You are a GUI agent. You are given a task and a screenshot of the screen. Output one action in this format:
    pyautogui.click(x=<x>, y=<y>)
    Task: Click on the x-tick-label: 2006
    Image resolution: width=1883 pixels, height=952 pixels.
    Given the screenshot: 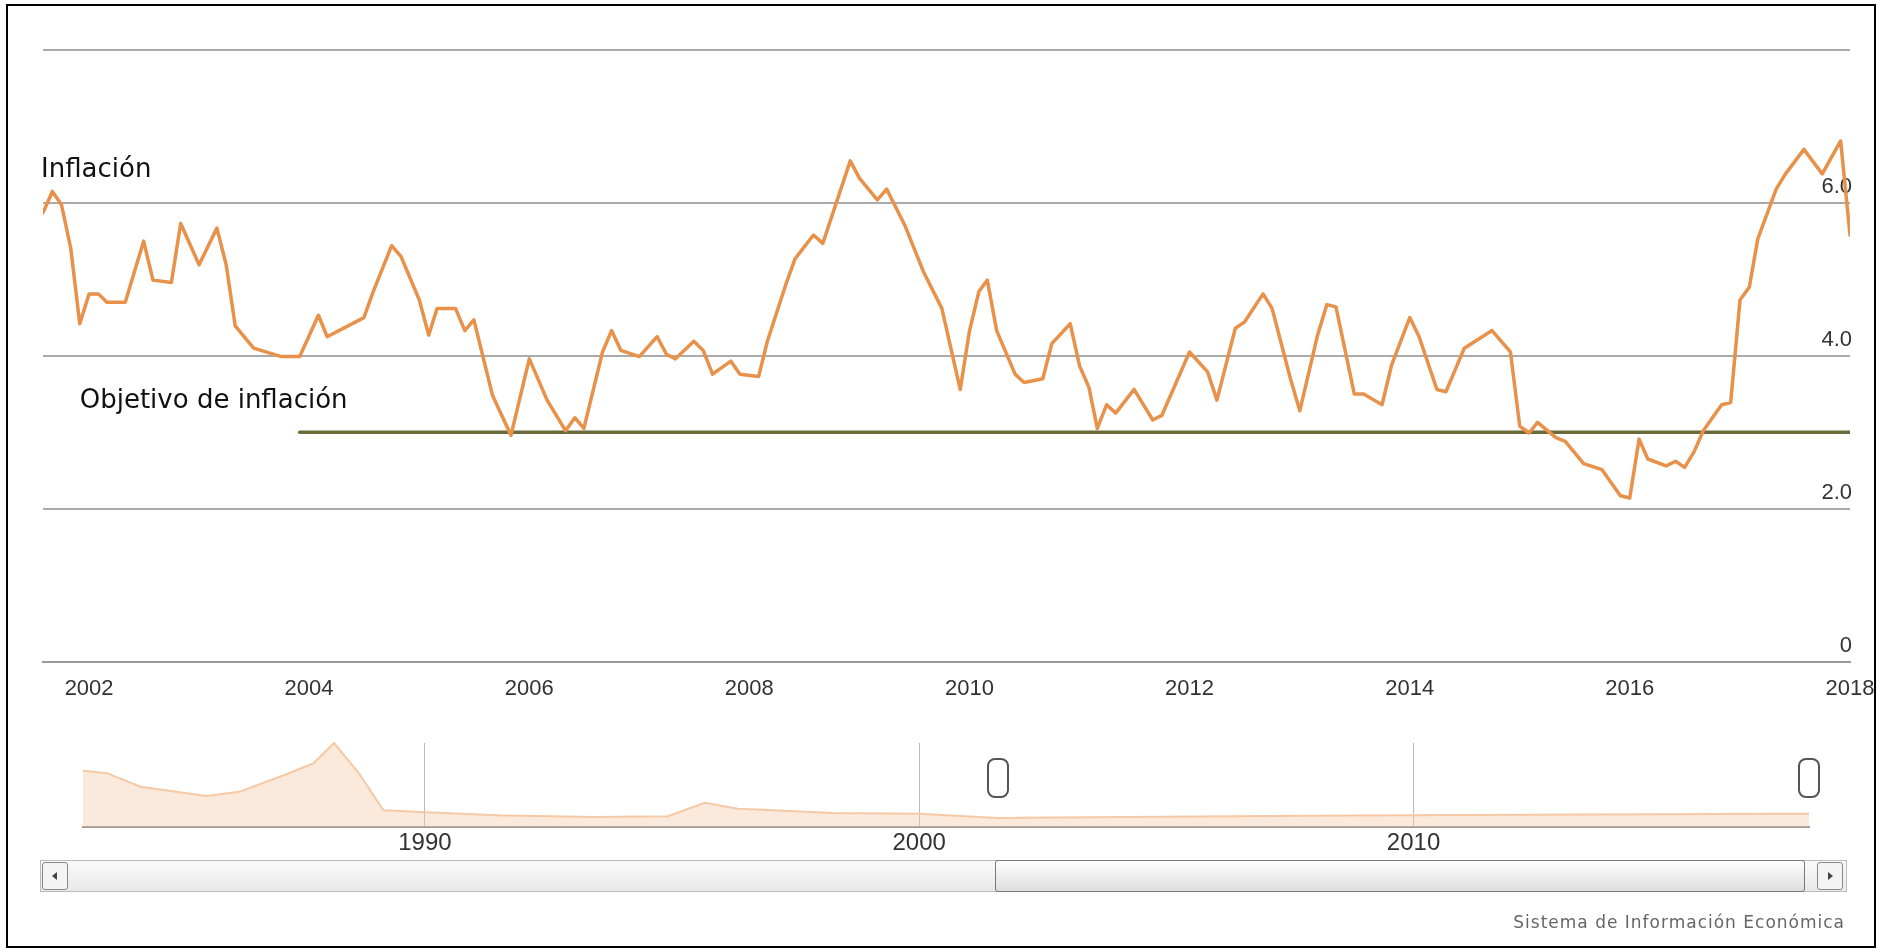 What is the action you would take?
    pyautogui.click(x=529, y=687)
    